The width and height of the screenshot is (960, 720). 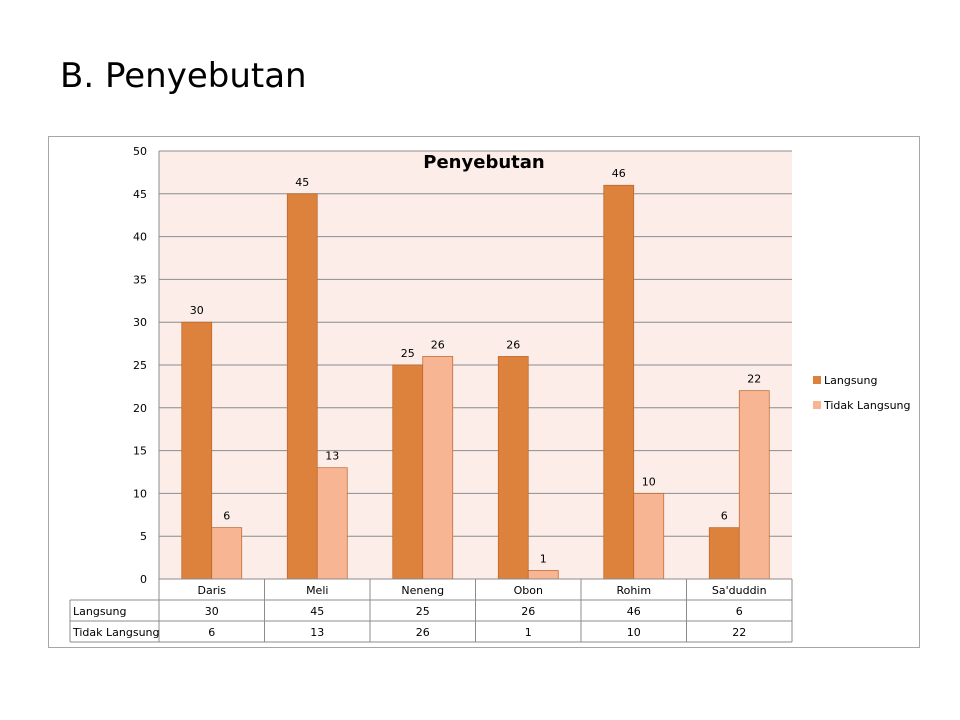 What do you see at coordinates (140, 408) in the screenshot?
I see `y-tick-label: 20` at bounding box center [140, 408].